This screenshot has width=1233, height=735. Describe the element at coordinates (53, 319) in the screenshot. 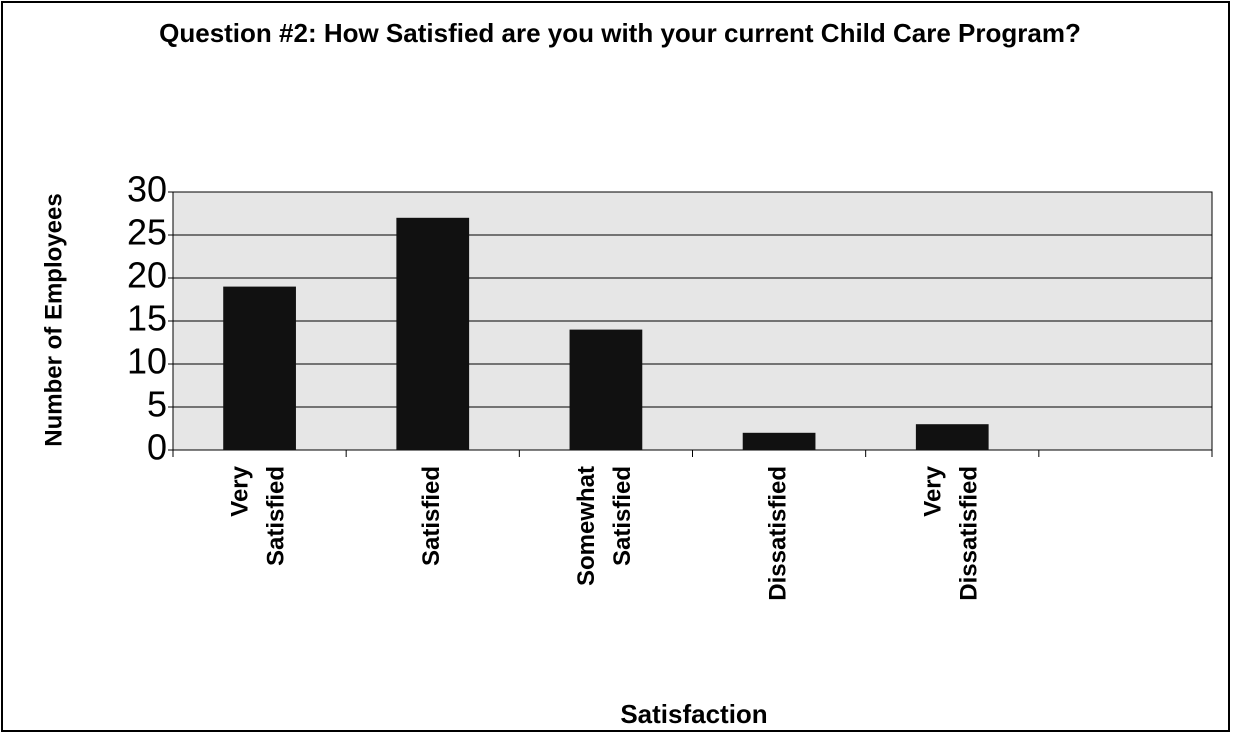

I see `y-axis-label: Number of Employees` at that location.